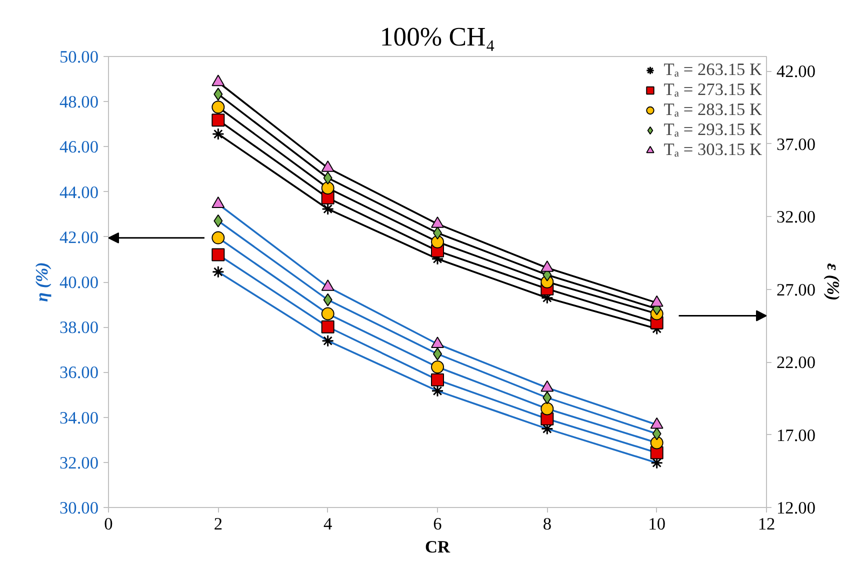 Image resolution: width=856 pixels, height=579 pixels. Describe the element at coordinates (79, 282) in the screenshot. I see `y-tick-label: 40.00` at that location.